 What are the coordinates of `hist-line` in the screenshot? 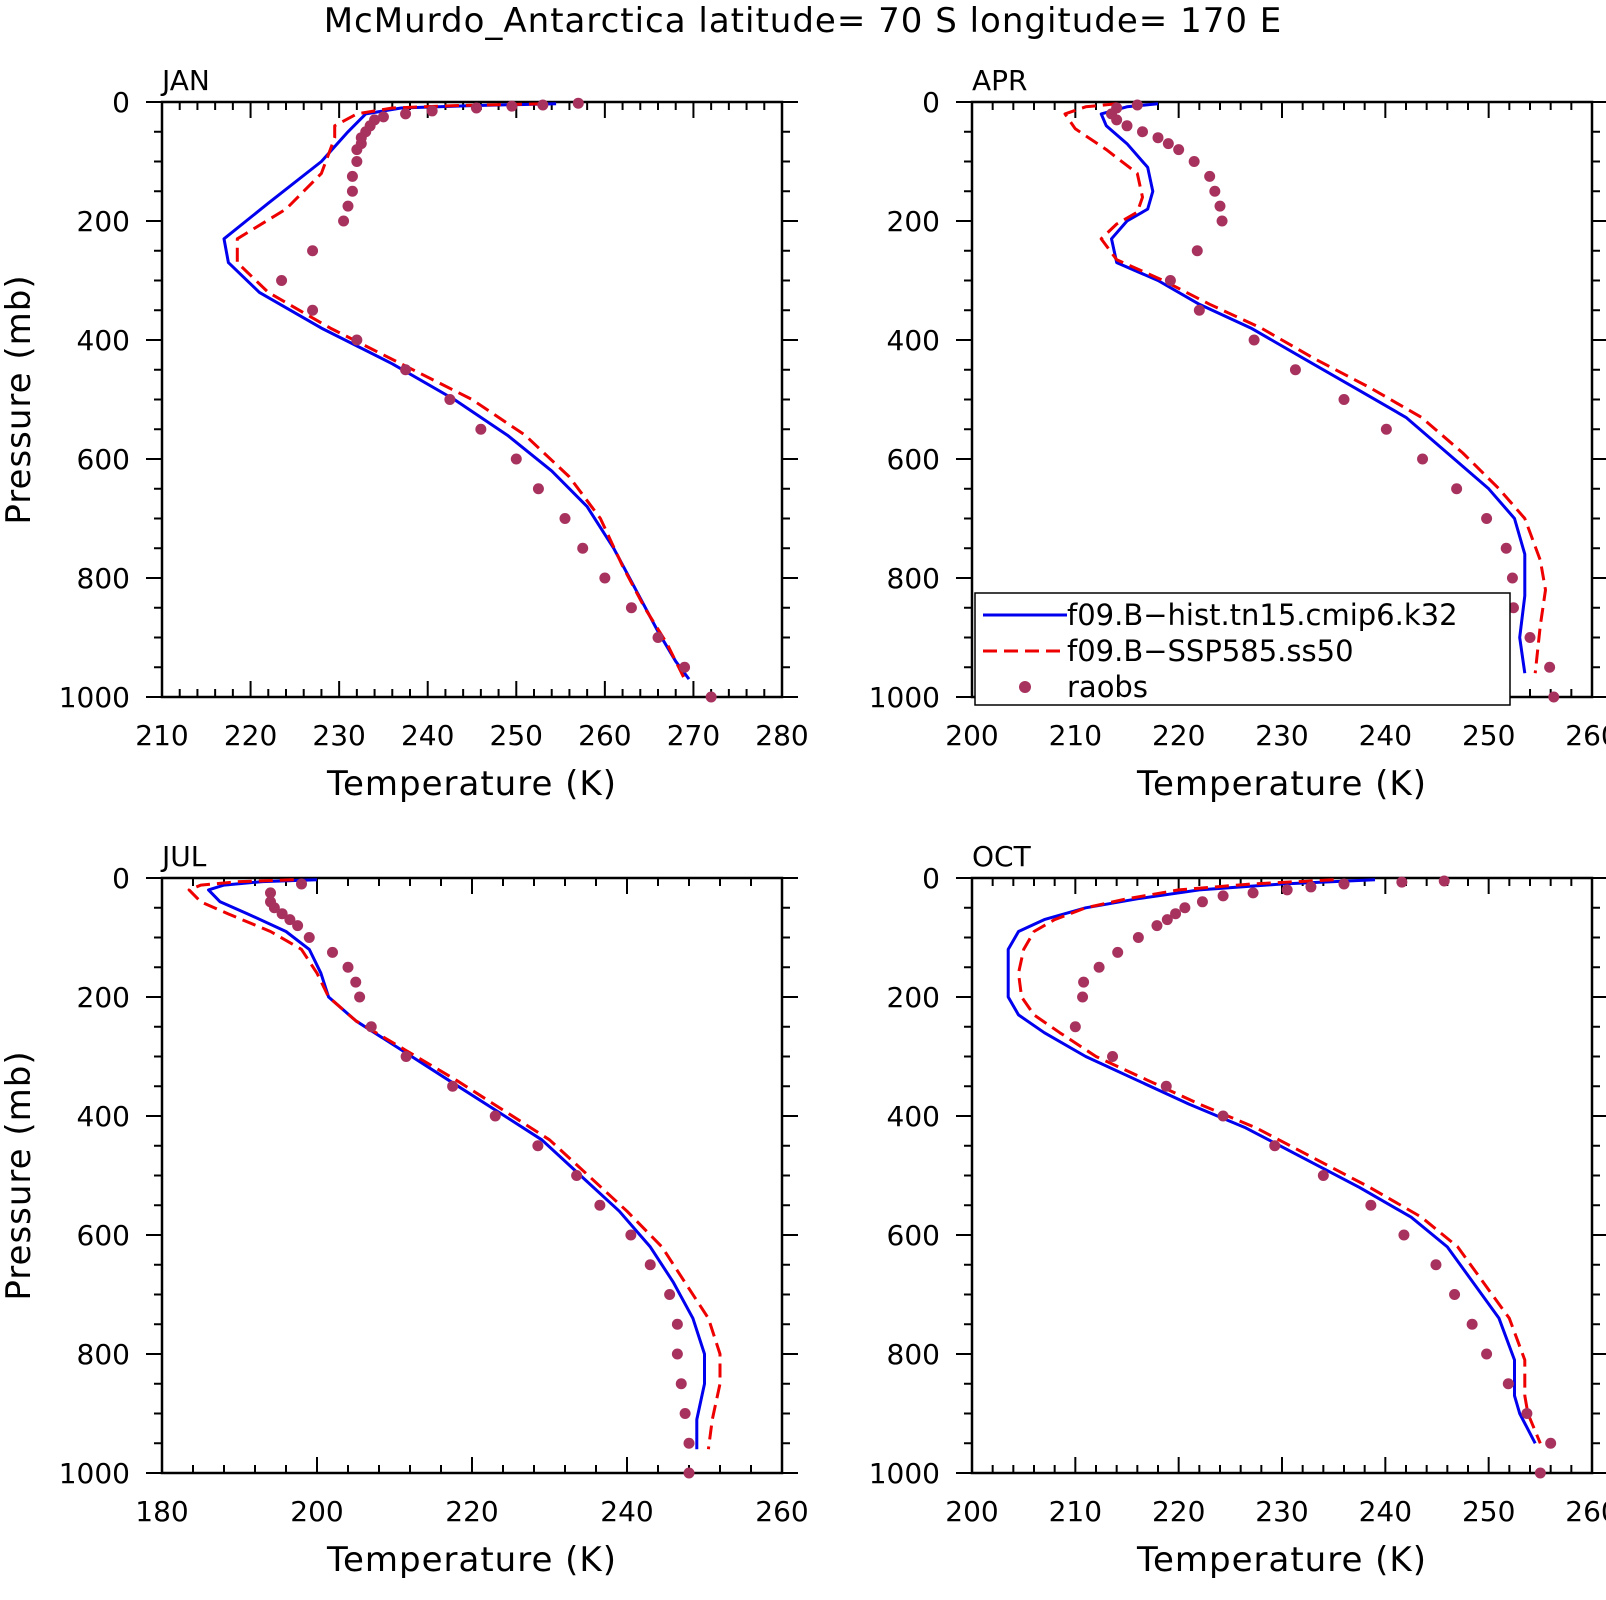 It's located at (456, 1164).